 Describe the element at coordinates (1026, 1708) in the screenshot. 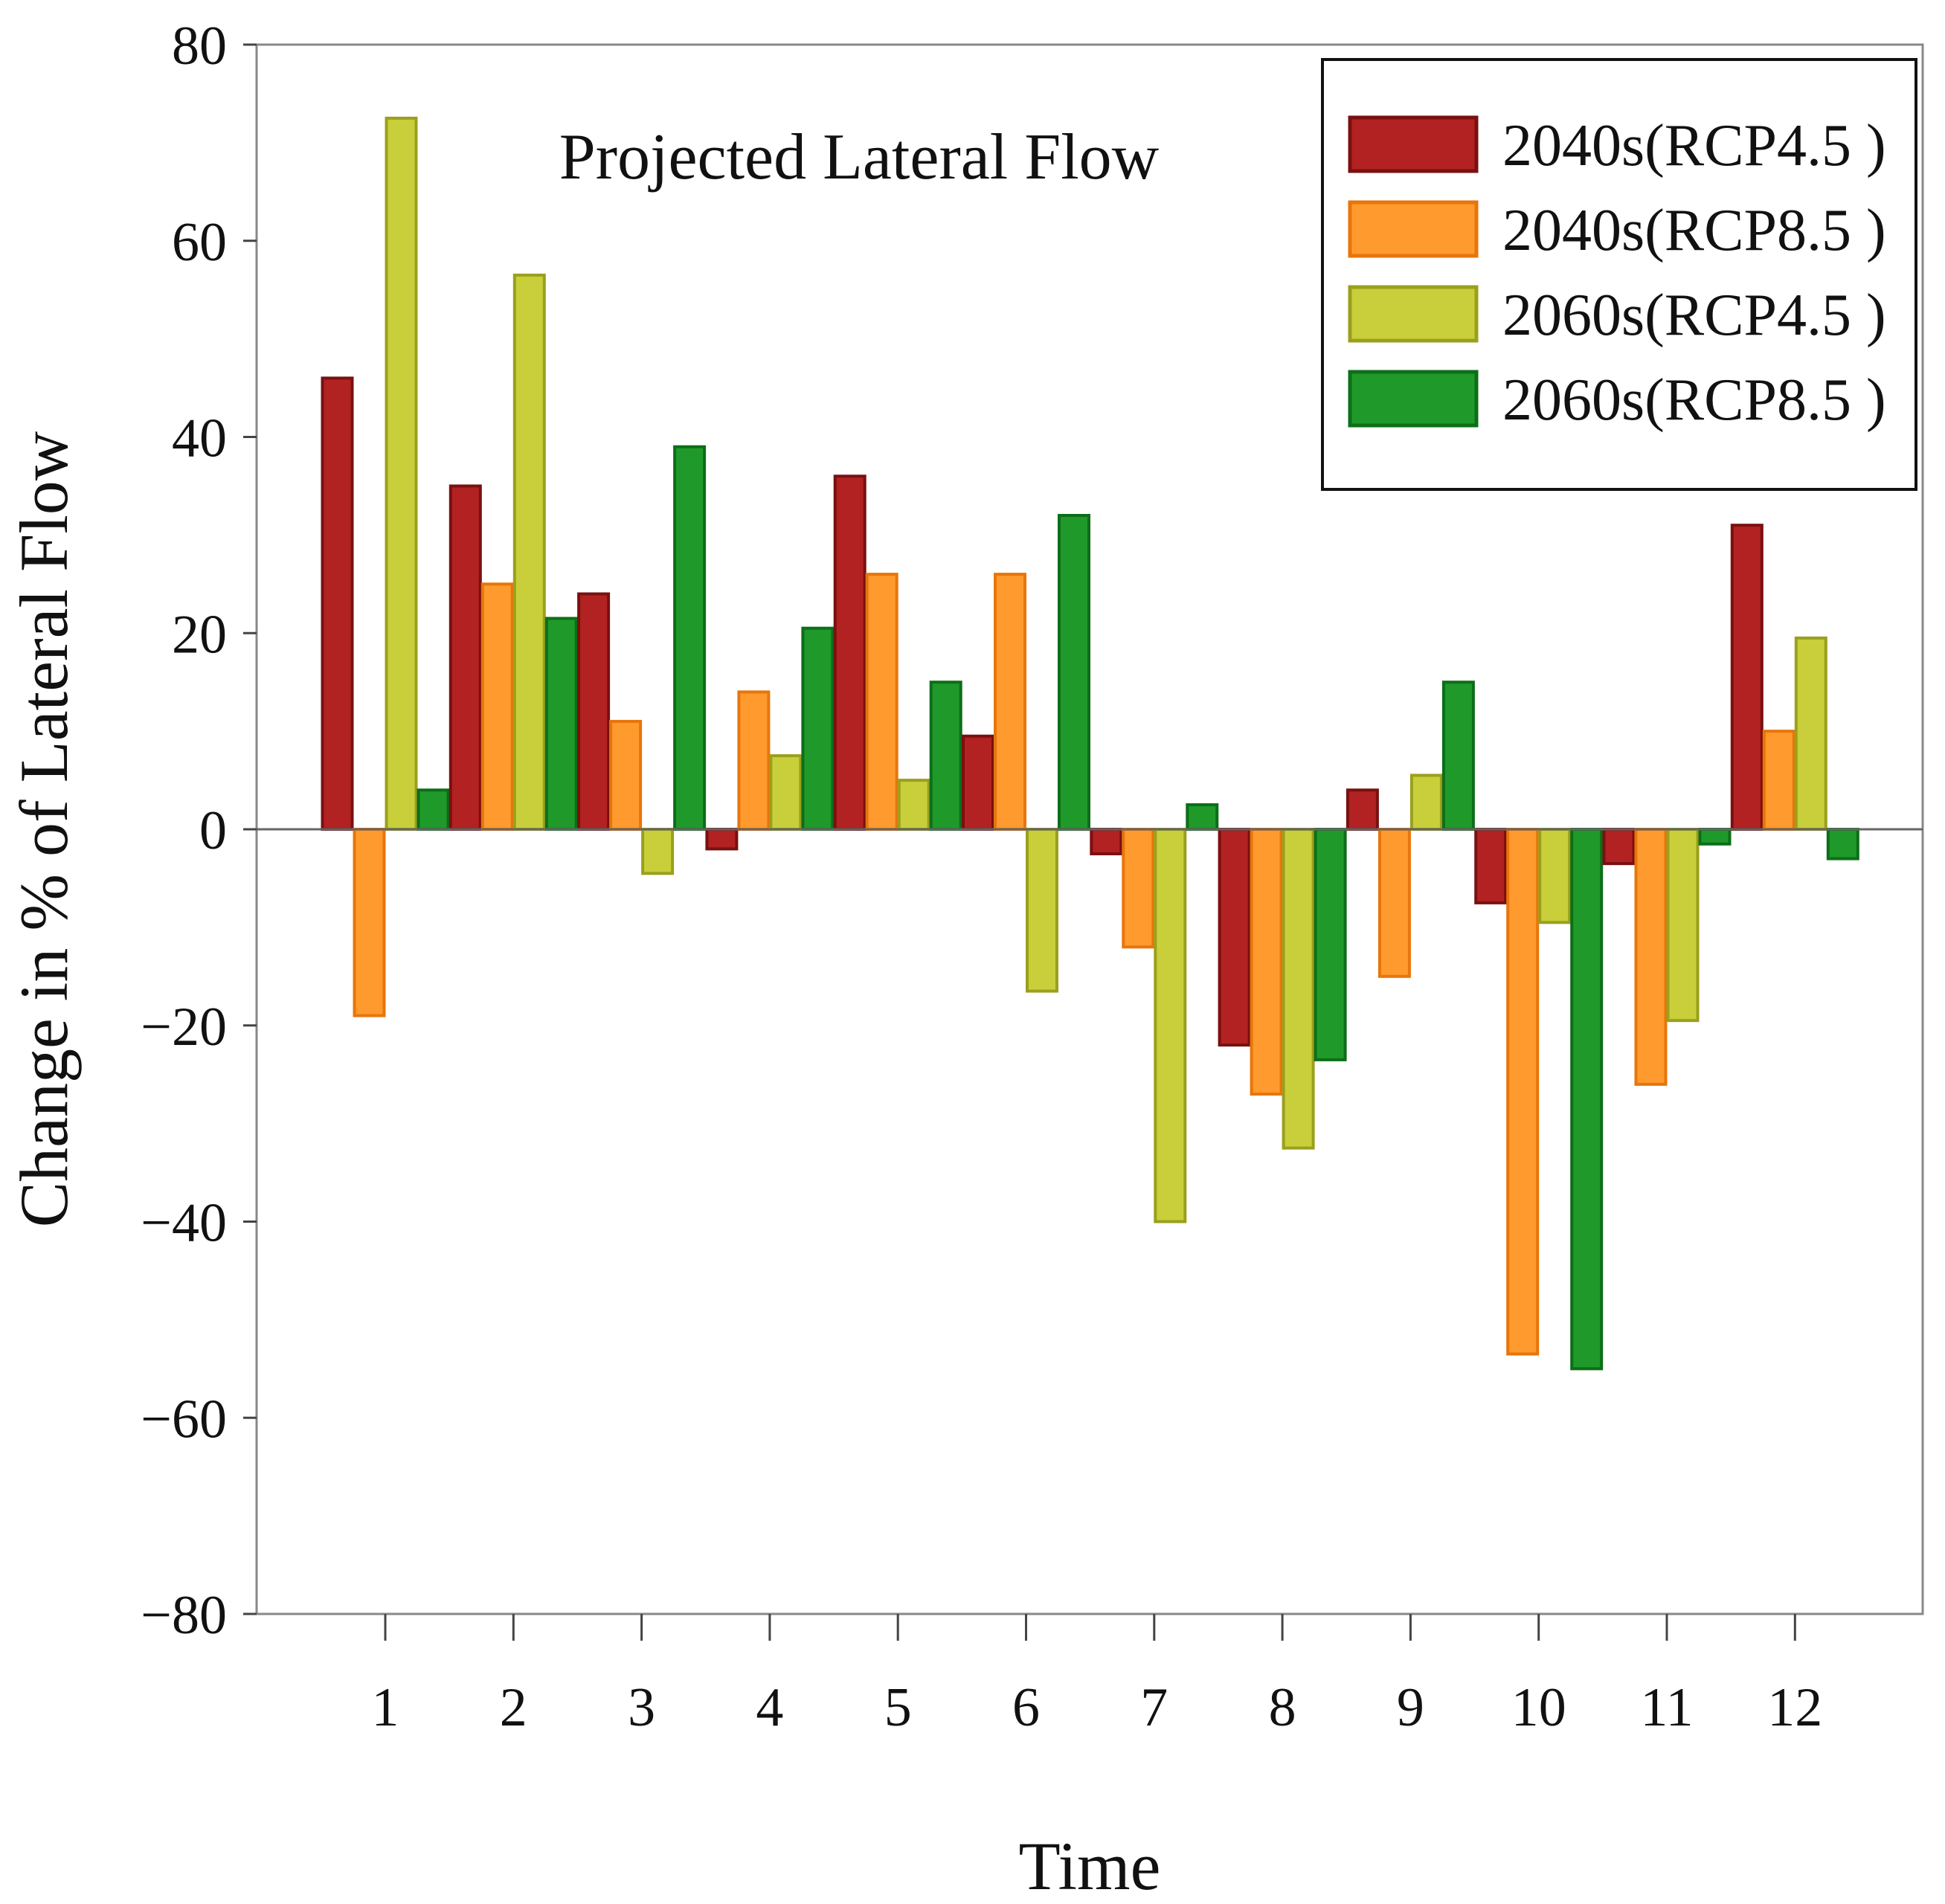

I see `x-tick-label: 6` at that location.